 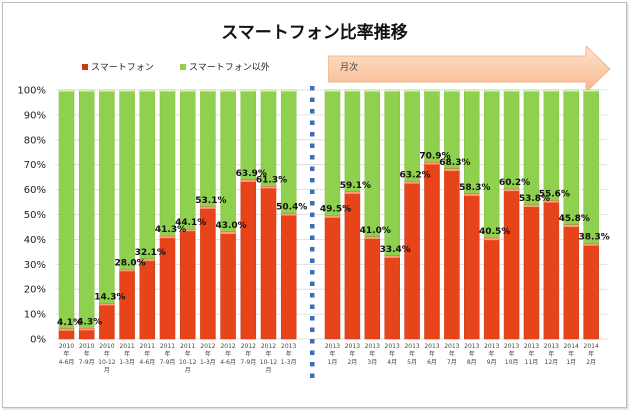 I want to click on data-label: 60.2%, so click(x=514, y=183).